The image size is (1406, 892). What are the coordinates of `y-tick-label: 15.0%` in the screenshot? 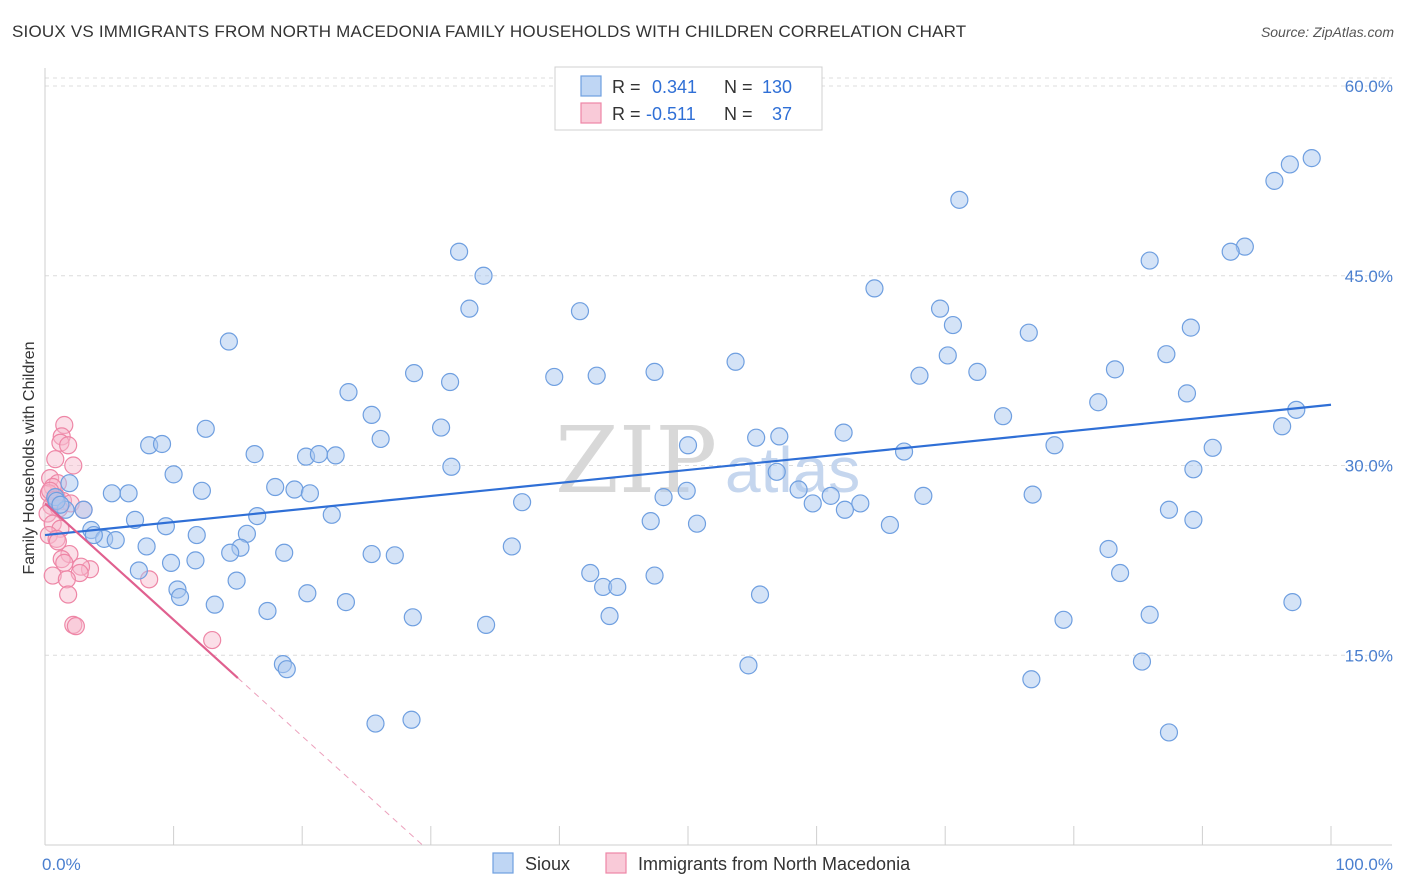 It's located at (1369, 655).